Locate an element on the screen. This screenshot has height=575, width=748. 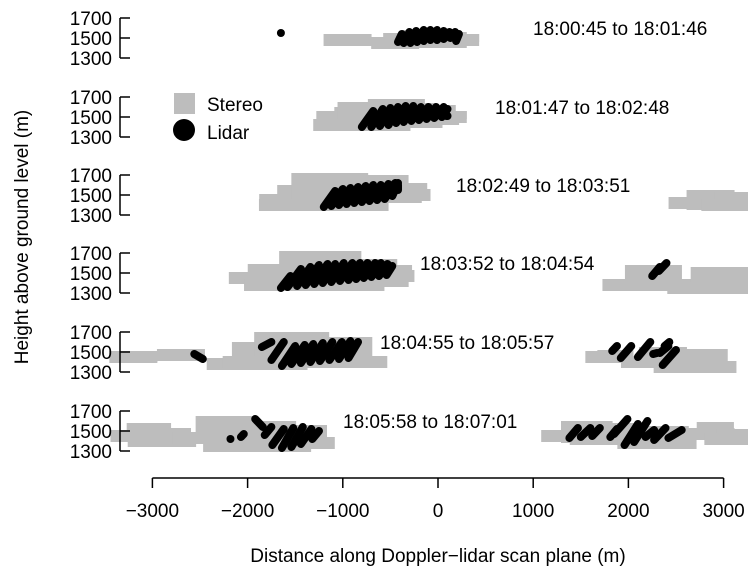
x-tick-label: −1000 is located at coordinates (342, 511).